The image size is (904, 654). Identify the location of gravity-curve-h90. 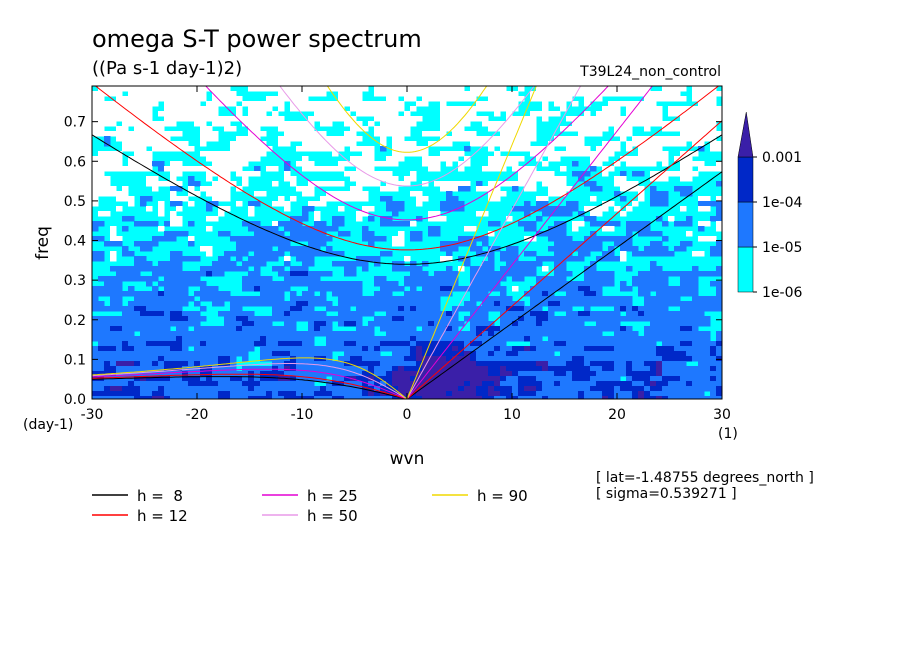
(407, 119).